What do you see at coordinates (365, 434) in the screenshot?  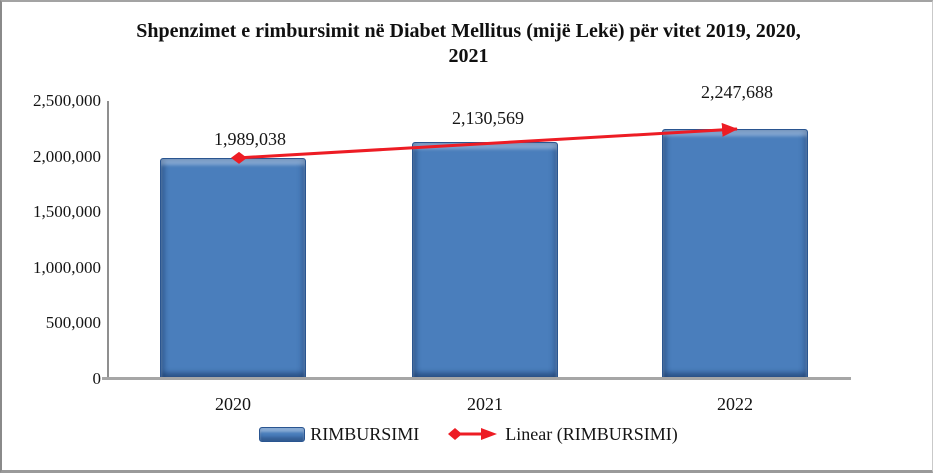 I see `legend-bar-label: RIMBURSIMI` at bounding box center [365, 434].